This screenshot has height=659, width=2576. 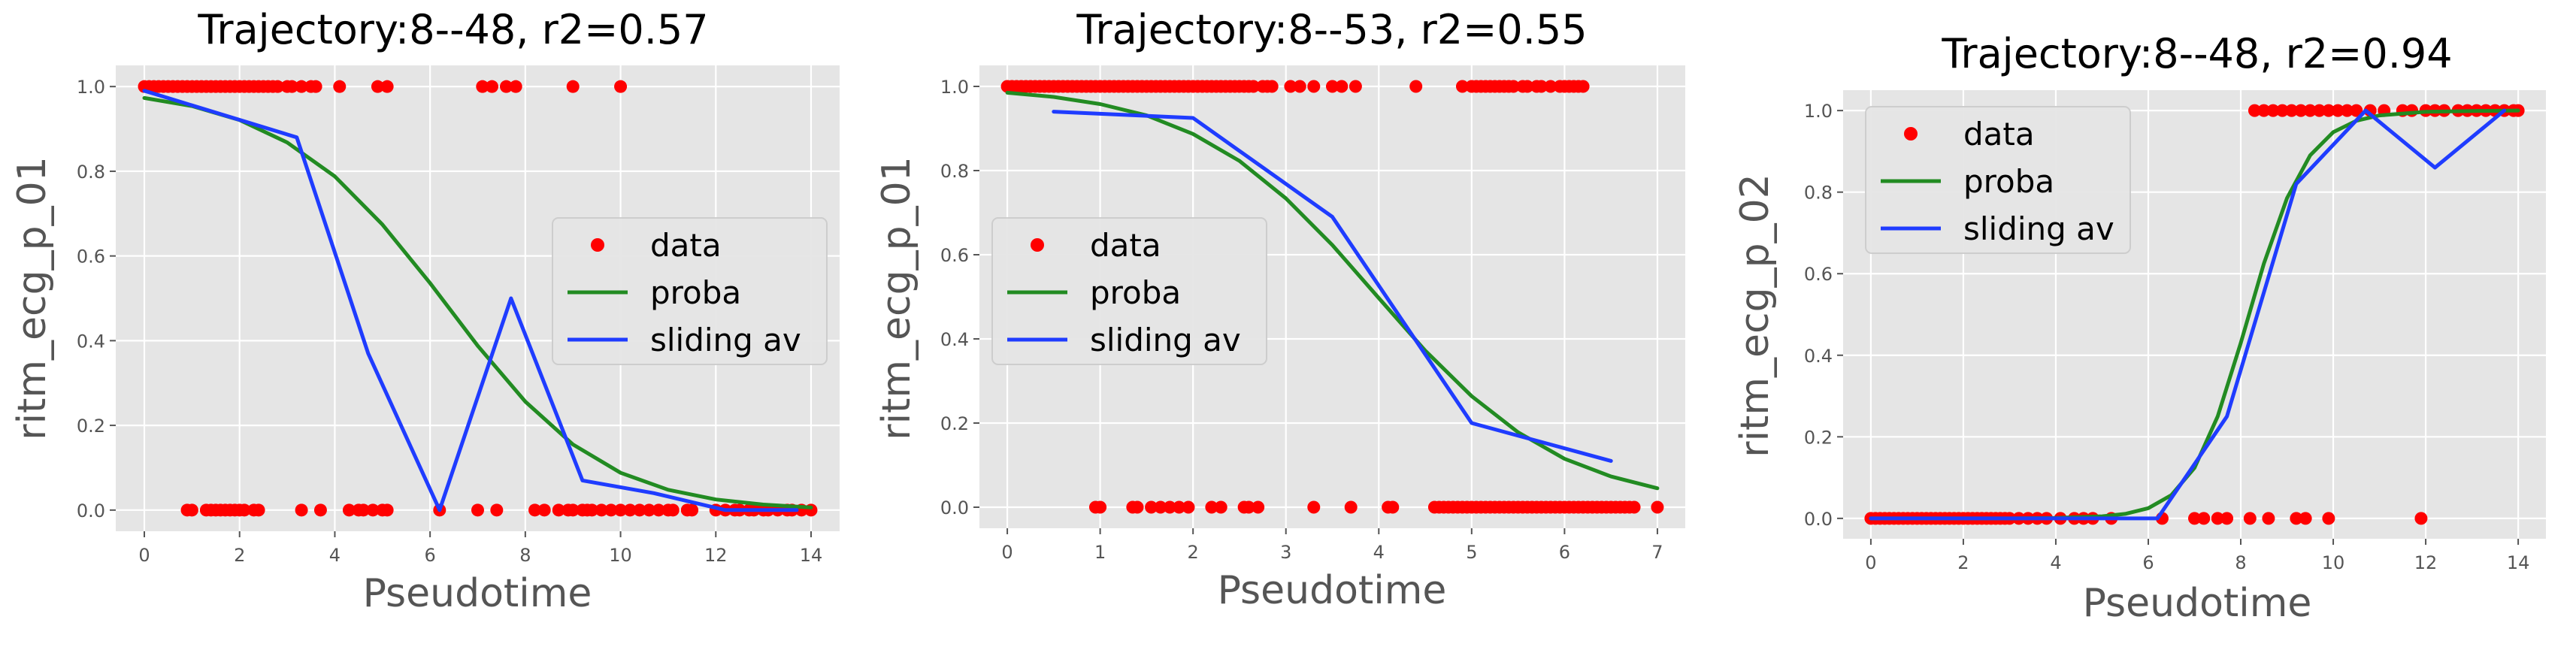 What do you see at coordinates (2039, 229) in the screenshot?
I see `legend-label: sliding av` at bounding box center [2039, 229].